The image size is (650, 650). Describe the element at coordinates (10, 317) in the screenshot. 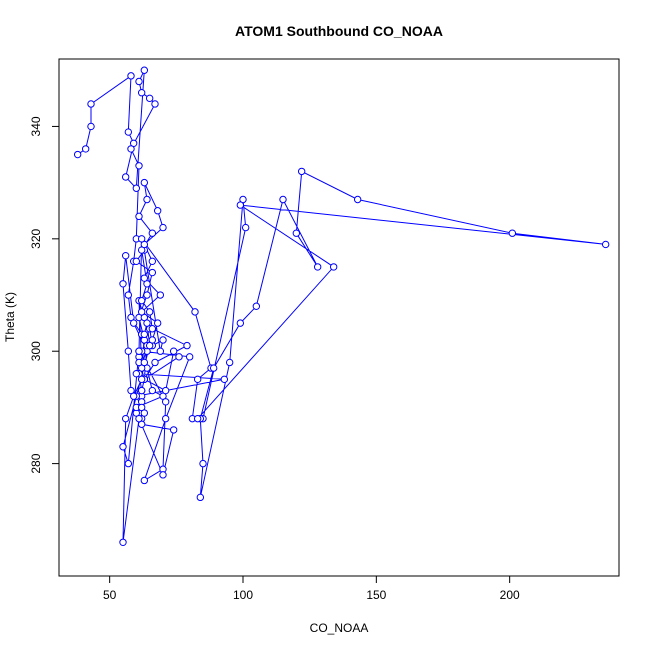

I see `y-axis-label: Theta (K)` at that location.